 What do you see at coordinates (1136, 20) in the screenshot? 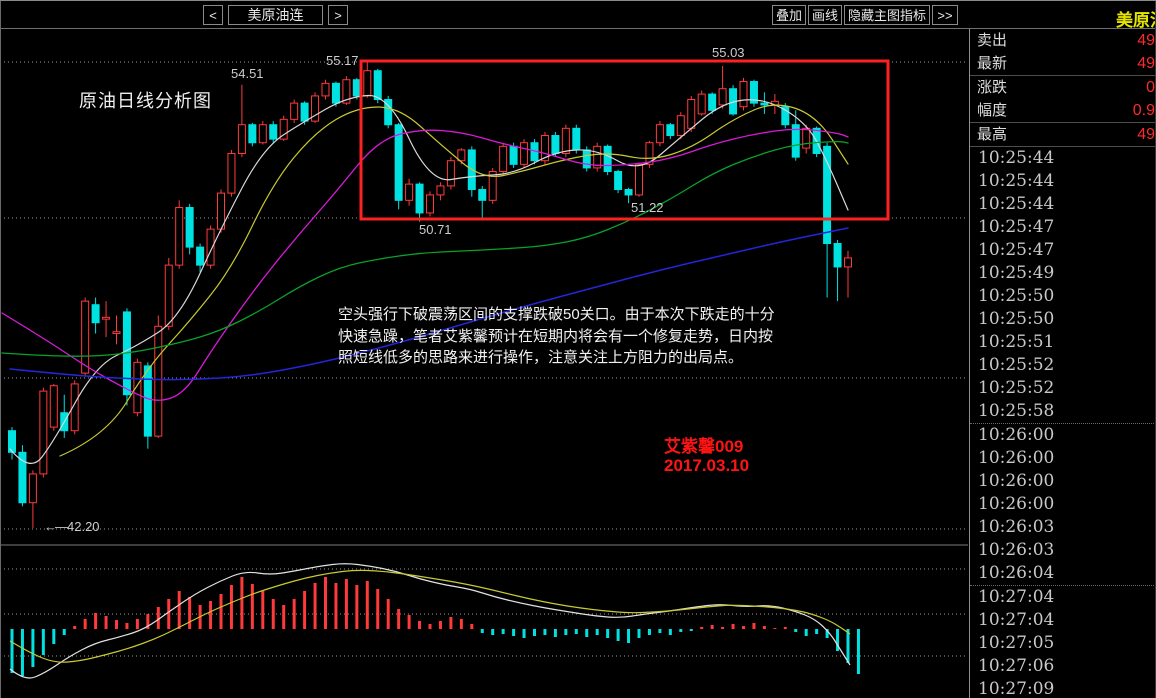
I see `symbol-name-label: 美原油` at bounding box center [1136, 20].